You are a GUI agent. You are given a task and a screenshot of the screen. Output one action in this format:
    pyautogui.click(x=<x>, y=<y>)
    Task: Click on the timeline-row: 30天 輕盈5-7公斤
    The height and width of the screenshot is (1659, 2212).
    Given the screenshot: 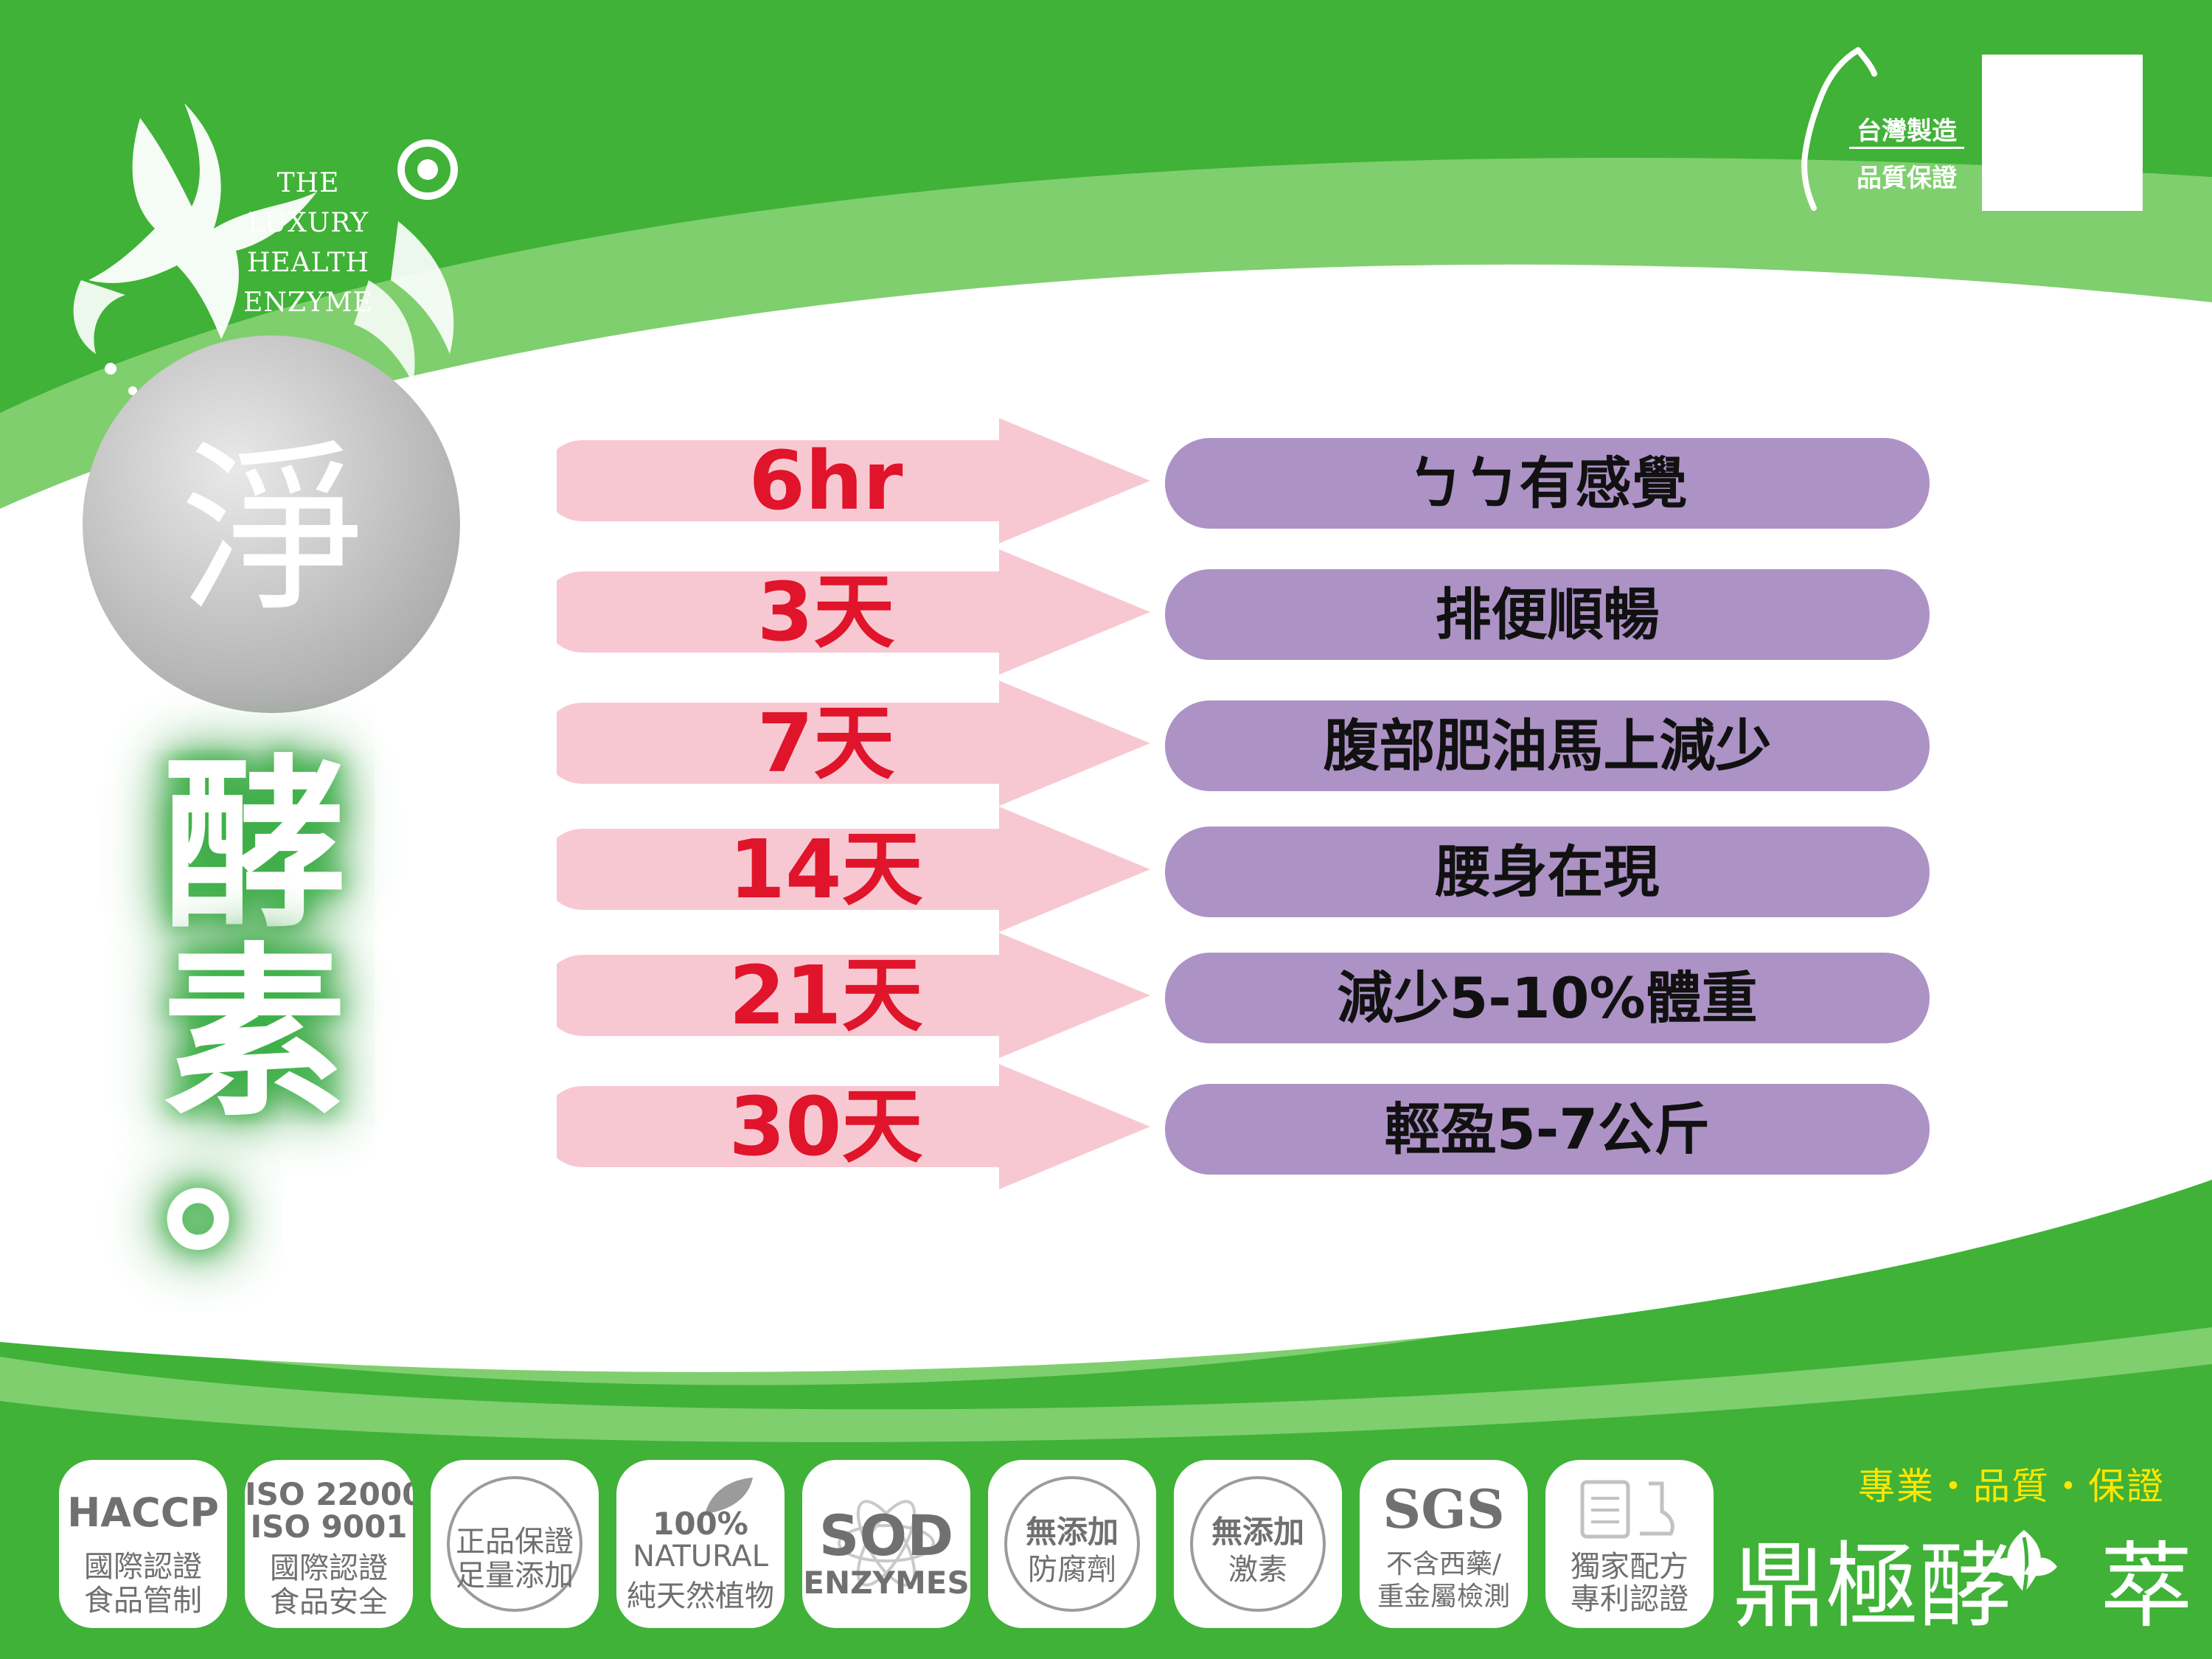 What is the action you would take?
    pyautogui.click(x=1106, y=1126)
    